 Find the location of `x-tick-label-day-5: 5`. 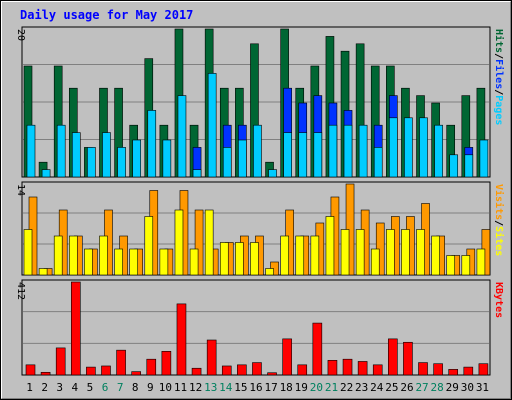

x-tick-label-day-5: 5 is located at coordinates (90, 387).